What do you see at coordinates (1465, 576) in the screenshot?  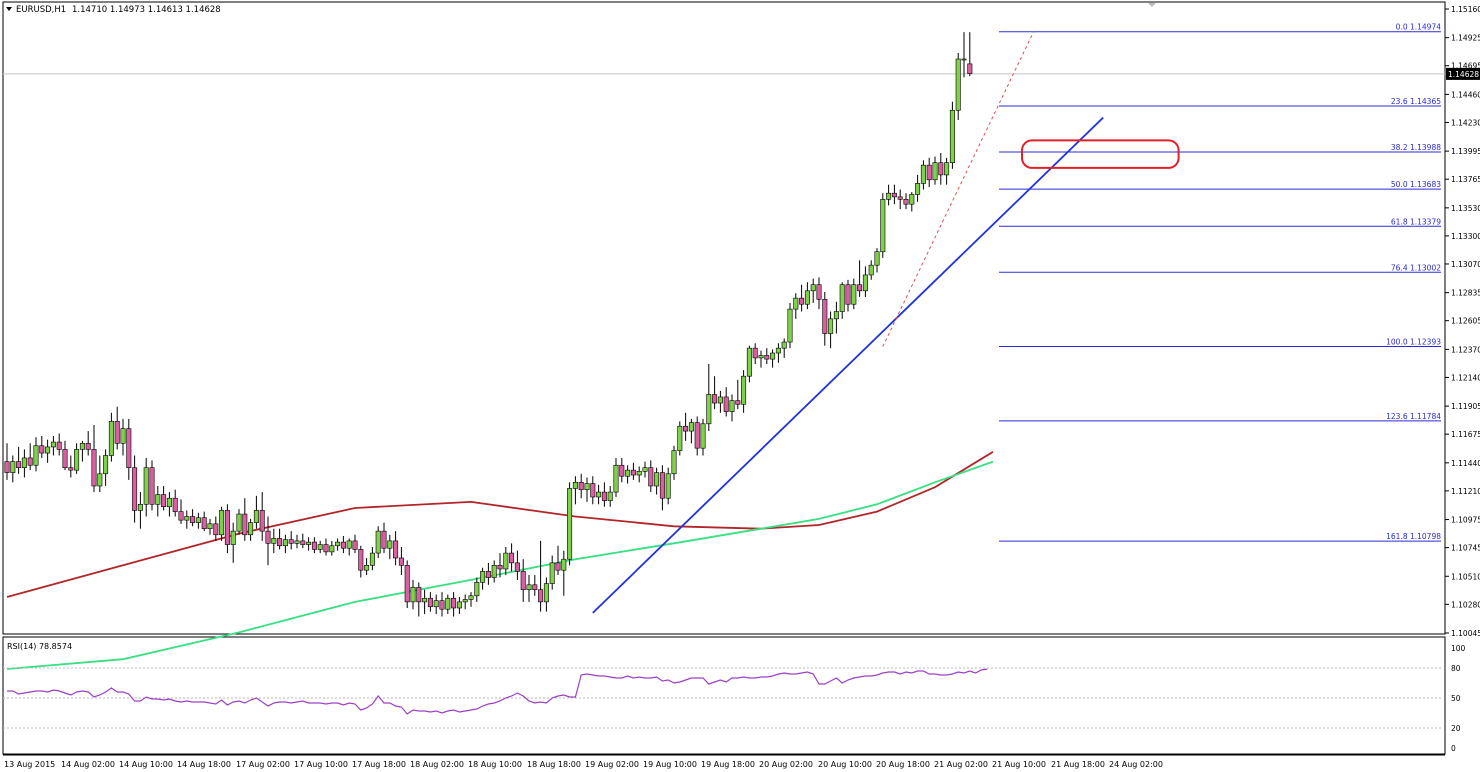 I see `price-tick-label: 1.10510` at bounding box center [1465, 576].